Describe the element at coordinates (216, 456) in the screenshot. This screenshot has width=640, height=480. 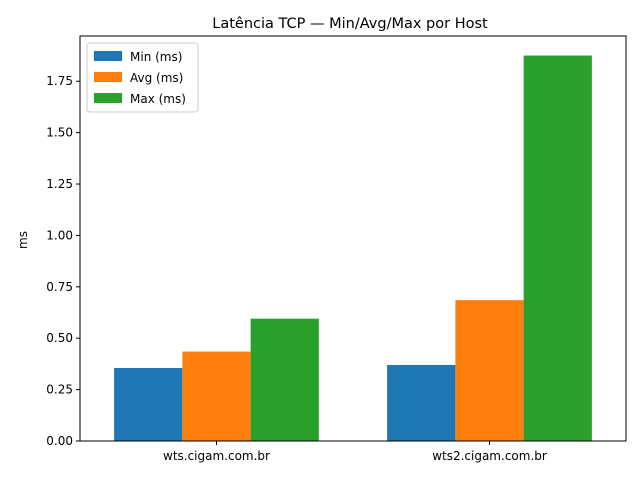
I see `x-tick-label: wts.cigam.com.br` at that location.